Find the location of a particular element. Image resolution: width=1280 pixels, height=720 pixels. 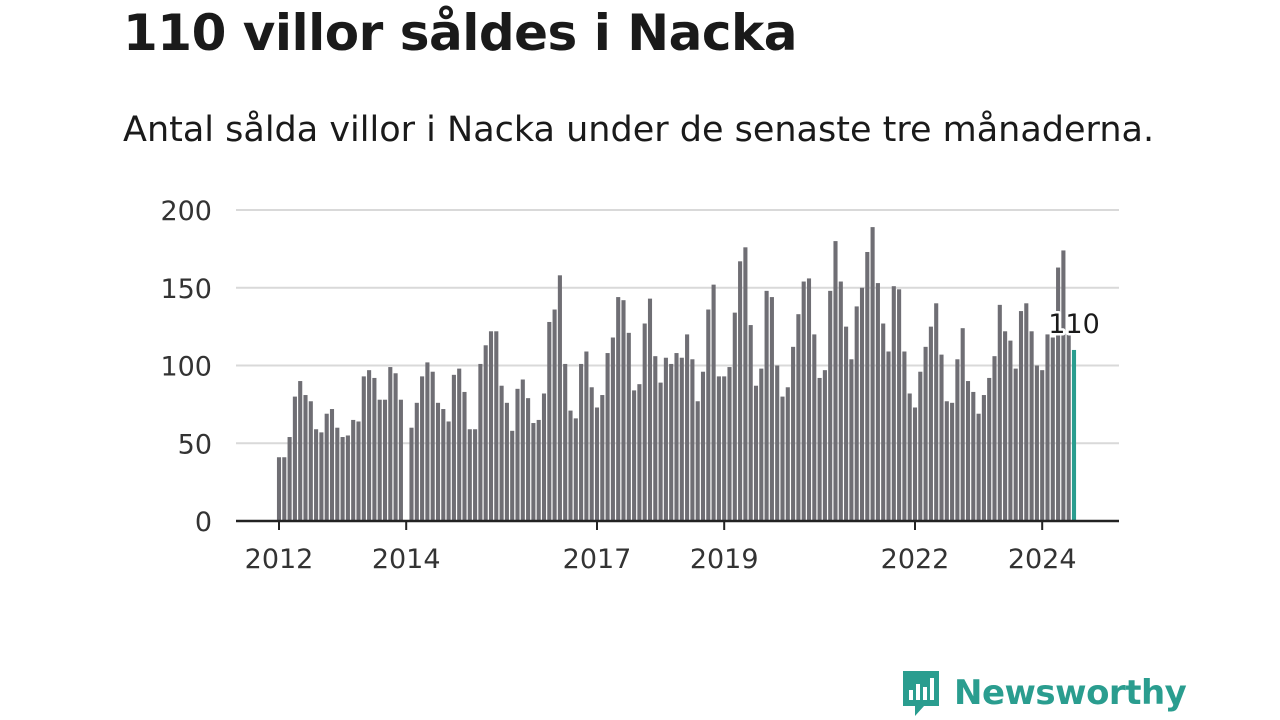

y-tick-label: 100 is located at coordinates (186, 367).